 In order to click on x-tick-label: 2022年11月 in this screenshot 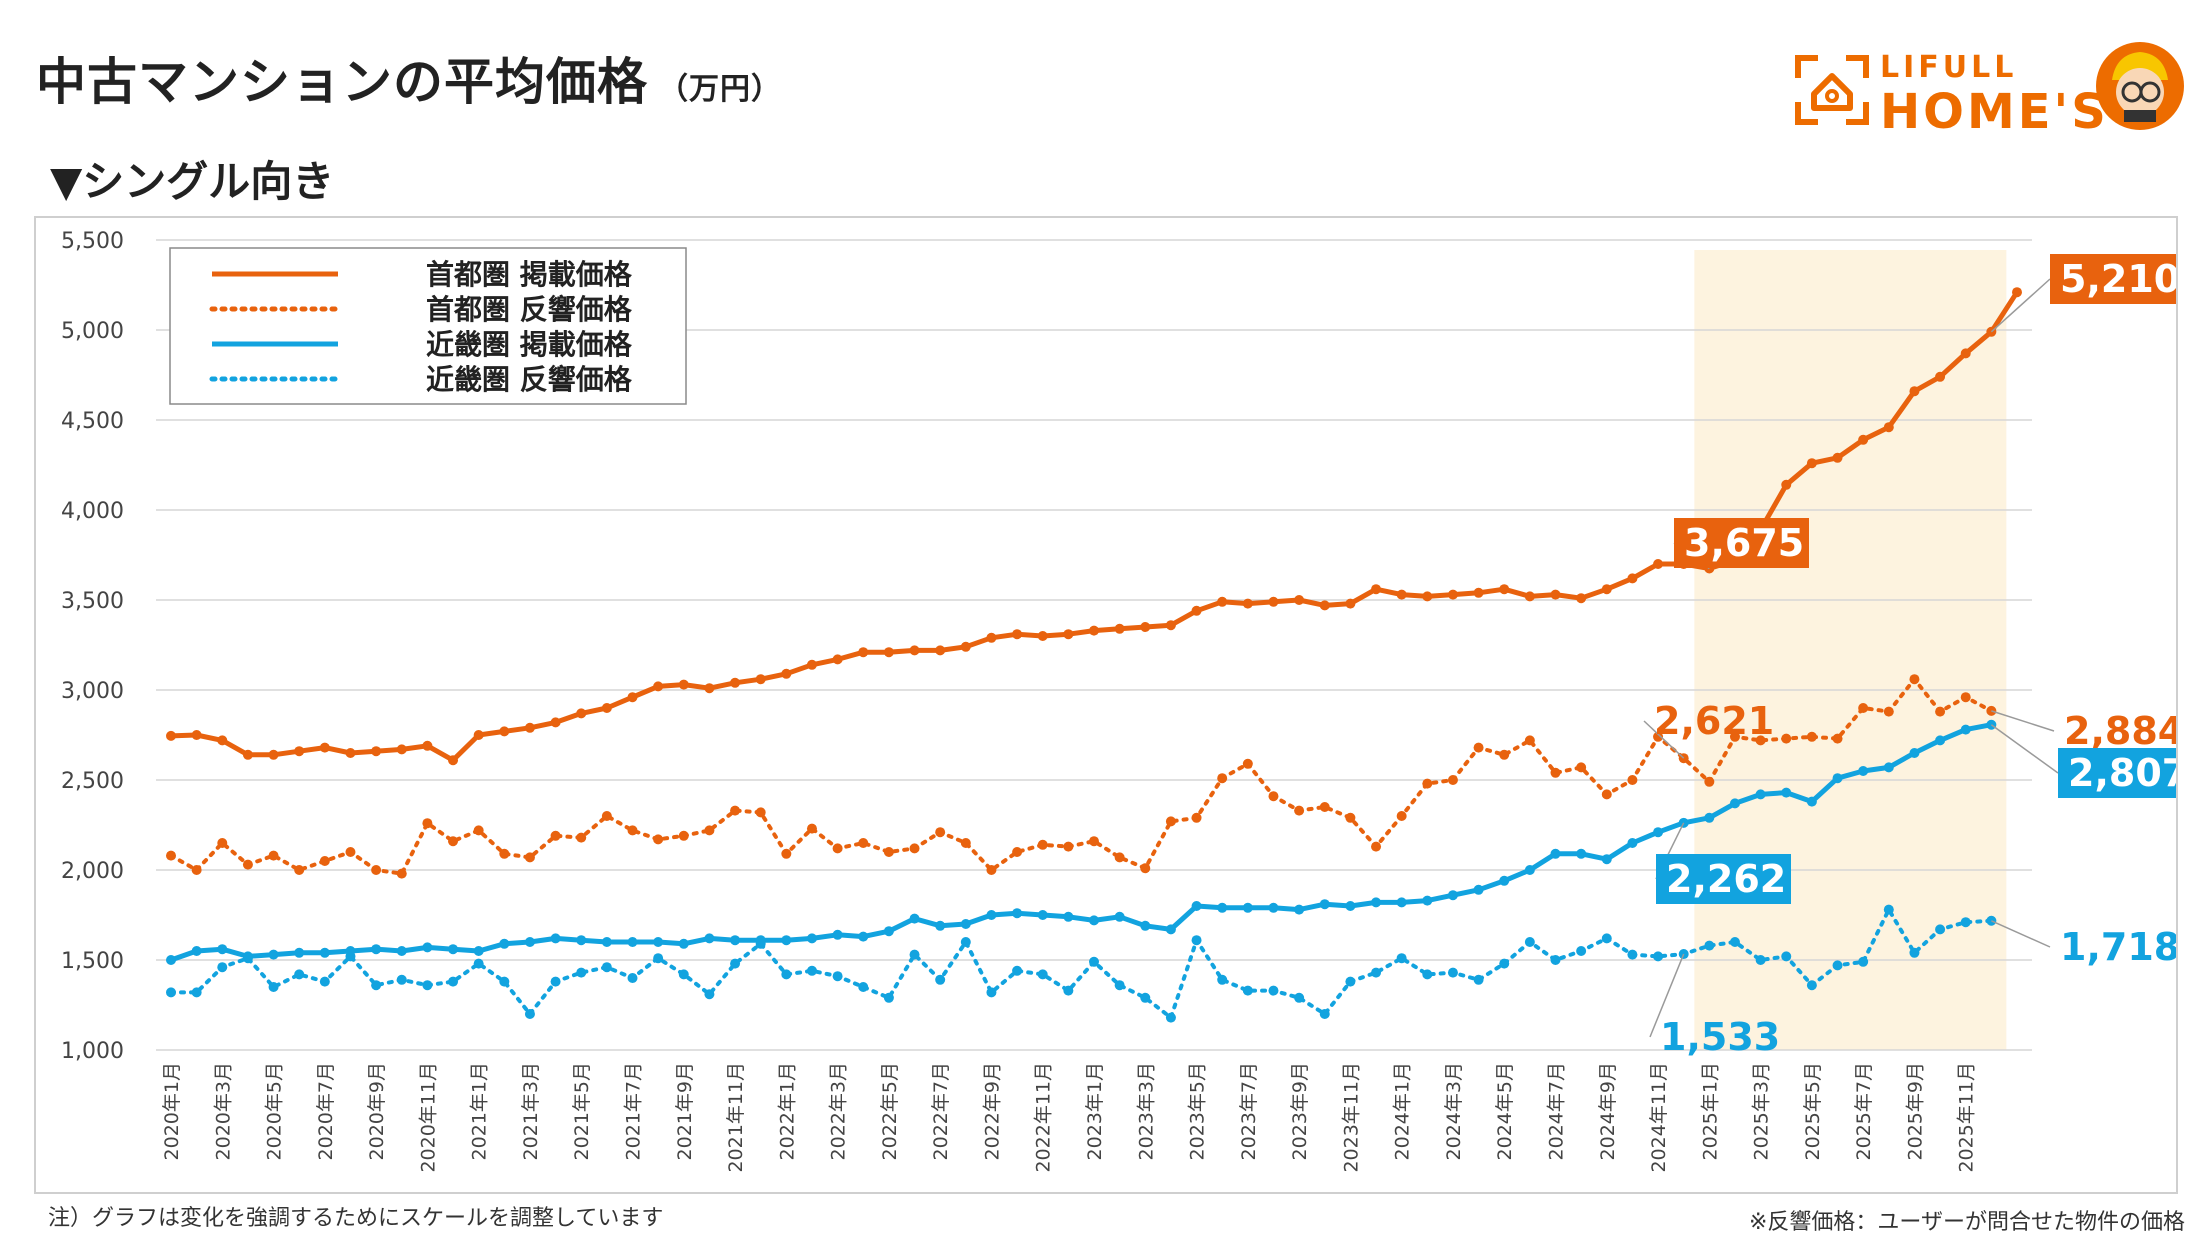, I will do `click(1044, 1117)`.